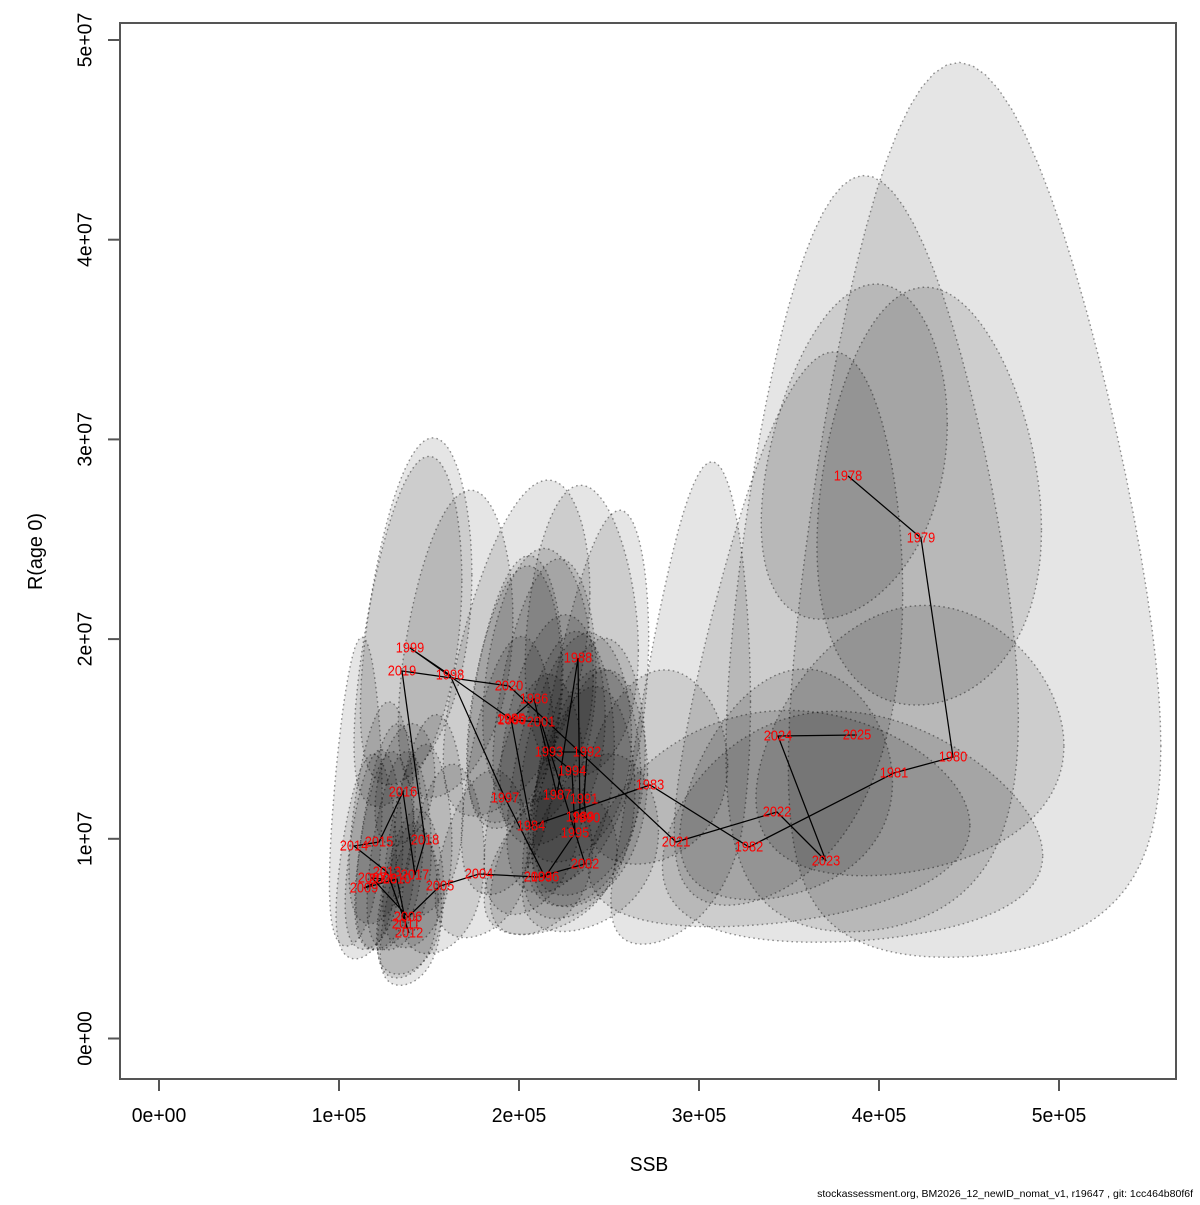 The height and width of the screenshot is (1205, 1200). What do you see at coordinates (509, 686) in the screenshot?
I see `svg-text: 2020` at bounding box center [509, 686].